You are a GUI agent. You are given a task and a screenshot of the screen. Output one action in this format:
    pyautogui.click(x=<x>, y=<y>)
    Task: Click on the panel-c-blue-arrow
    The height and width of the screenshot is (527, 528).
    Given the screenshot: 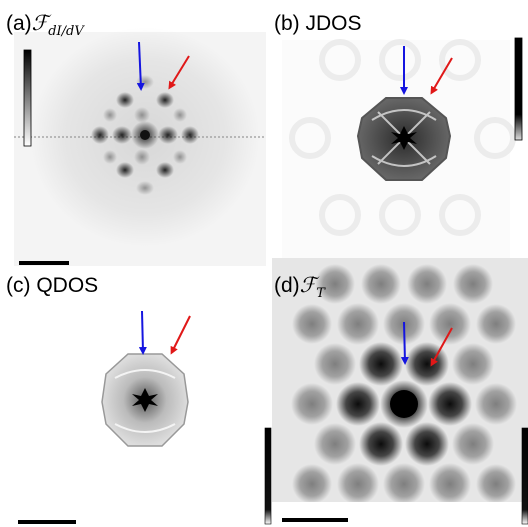 What is the action you would take?
    pyautogui.click(x=142, y=332)
    